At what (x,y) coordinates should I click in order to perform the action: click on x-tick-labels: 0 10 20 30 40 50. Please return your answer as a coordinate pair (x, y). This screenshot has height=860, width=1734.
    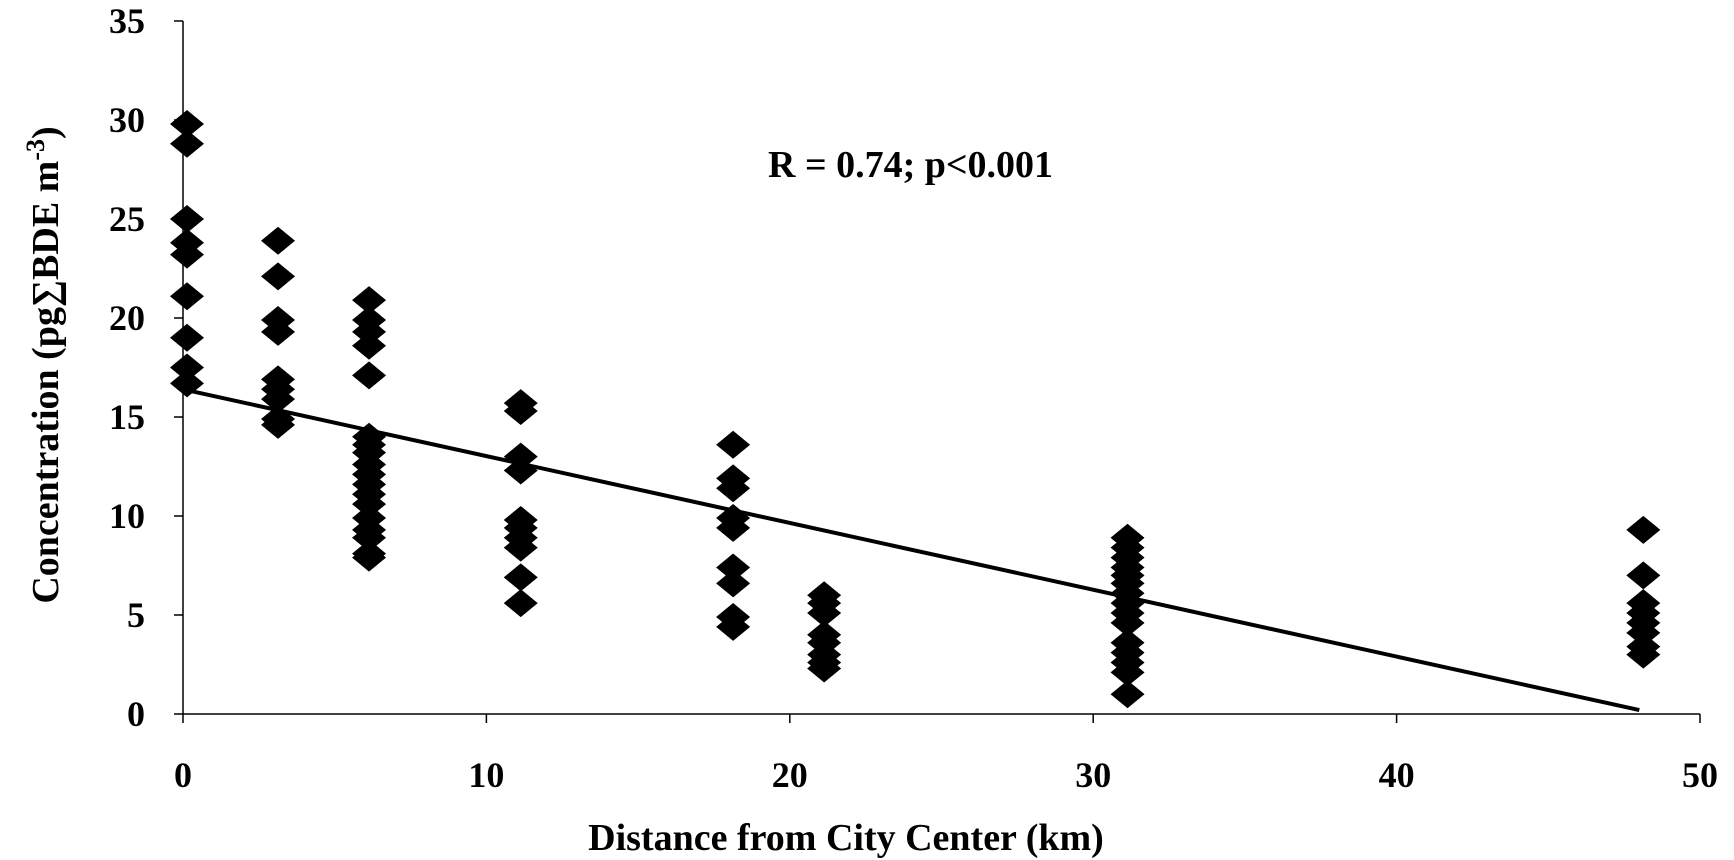
    Looking at the image, I should click on (946, 775).